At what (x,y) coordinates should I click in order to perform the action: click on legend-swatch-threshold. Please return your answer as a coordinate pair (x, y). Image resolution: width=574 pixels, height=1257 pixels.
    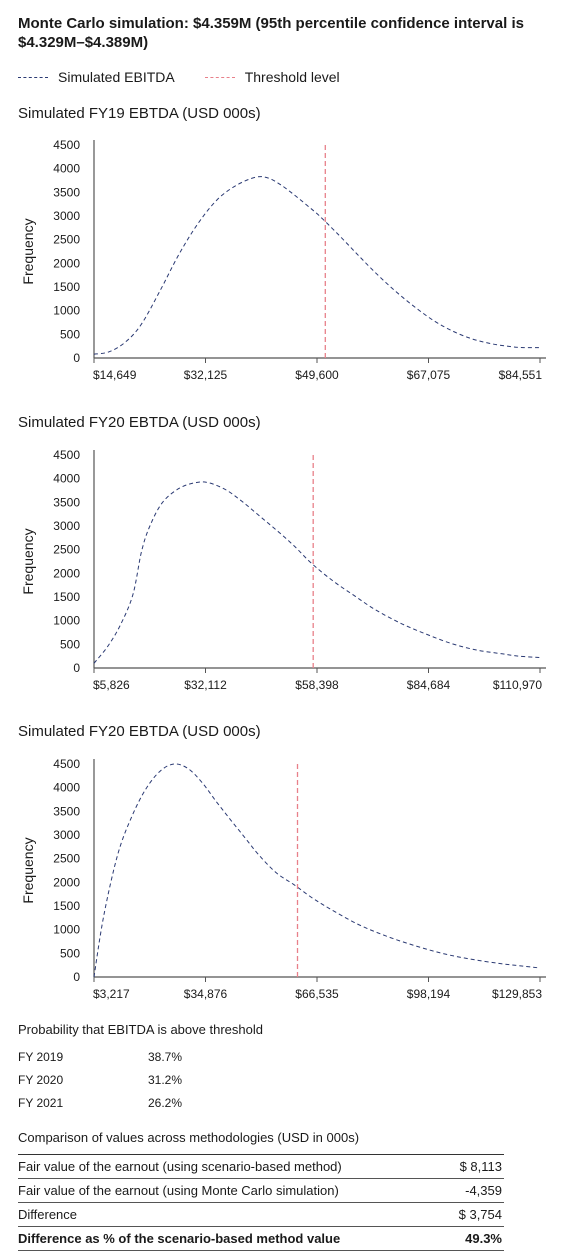
    Looking at the image, I should click on (219, 77).